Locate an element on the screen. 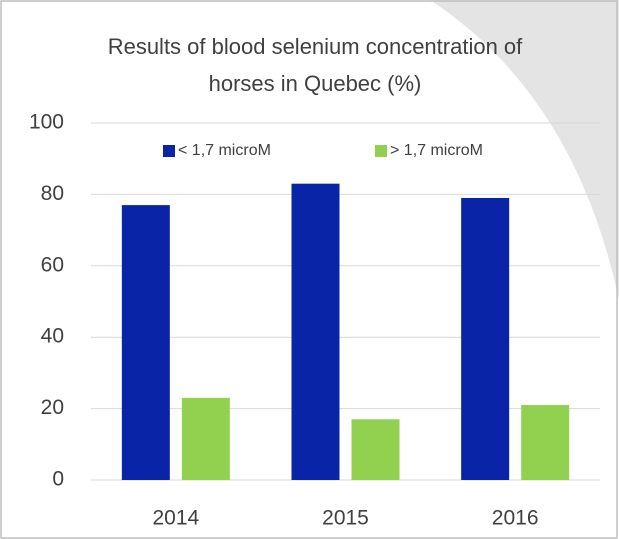 The image size is (619, 539). x-tick-label: 2014 is located at coordinates (175, 518).